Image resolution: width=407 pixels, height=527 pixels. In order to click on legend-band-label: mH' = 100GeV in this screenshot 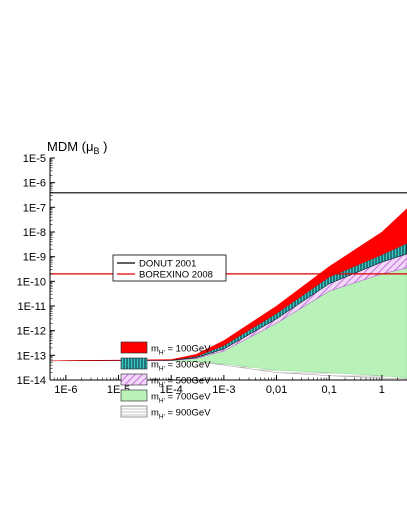, I will do `click(181, 350)`.